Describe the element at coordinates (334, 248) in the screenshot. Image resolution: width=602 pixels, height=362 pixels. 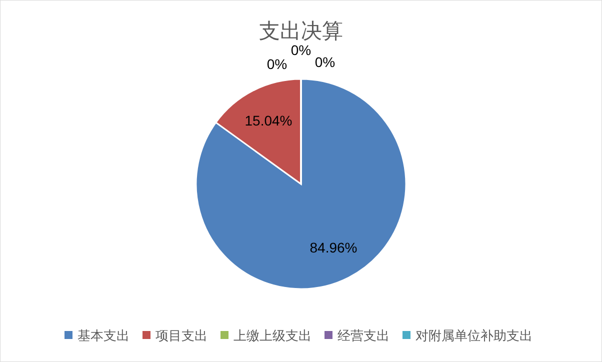
I see `data-label: 84.96%` at that location.